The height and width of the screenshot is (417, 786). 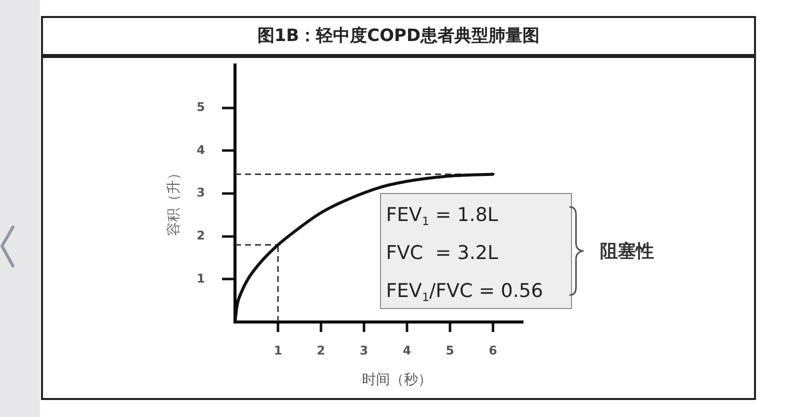 I want to click on annotation: FEV$_{1}$/FVC = 0.56, so click(x=465, y=292).